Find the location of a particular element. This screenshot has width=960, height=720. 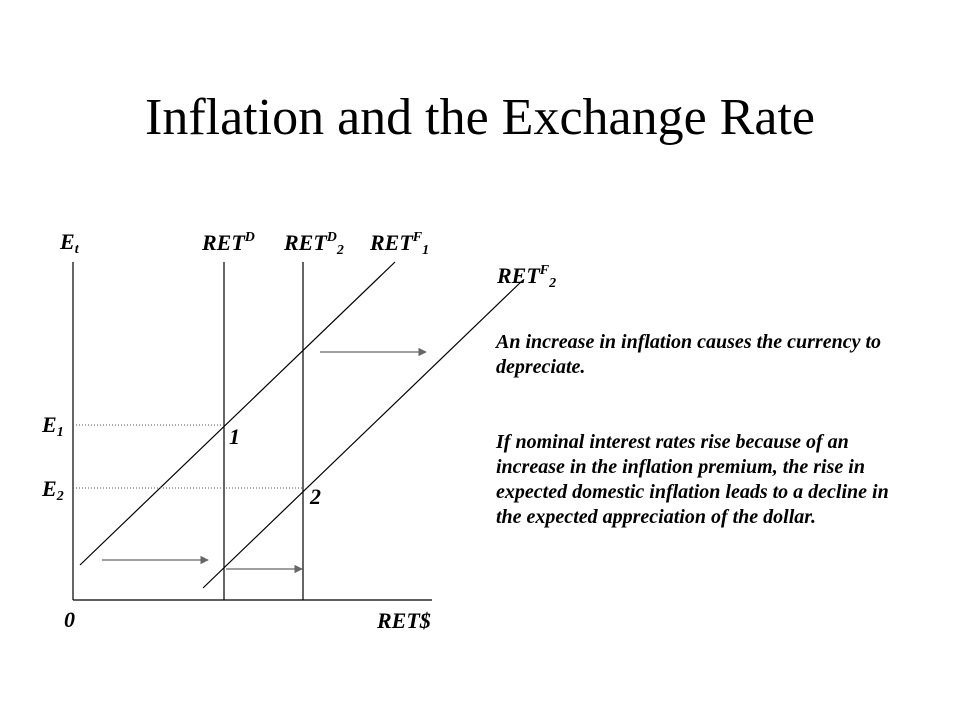

retd2-label: RETD2 is located at coordinates (314, 244).